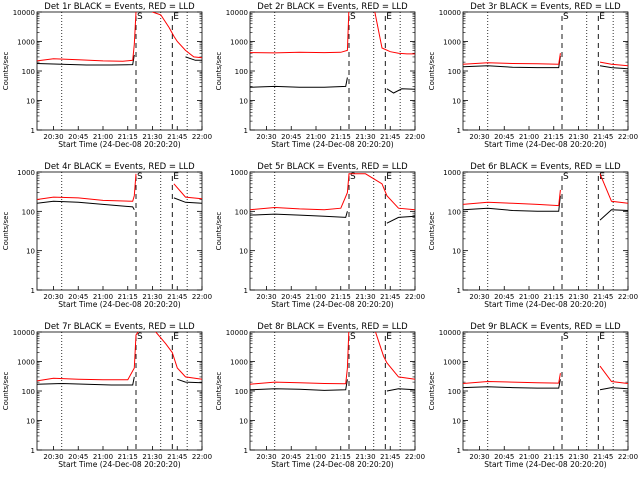 The height and width of the screenshot is (480, 640). Describe the element at coordinates (332, 327) in the screenshot. I see `chart-title: Det 8r BLACK = Events, RED = LLD` at that location.